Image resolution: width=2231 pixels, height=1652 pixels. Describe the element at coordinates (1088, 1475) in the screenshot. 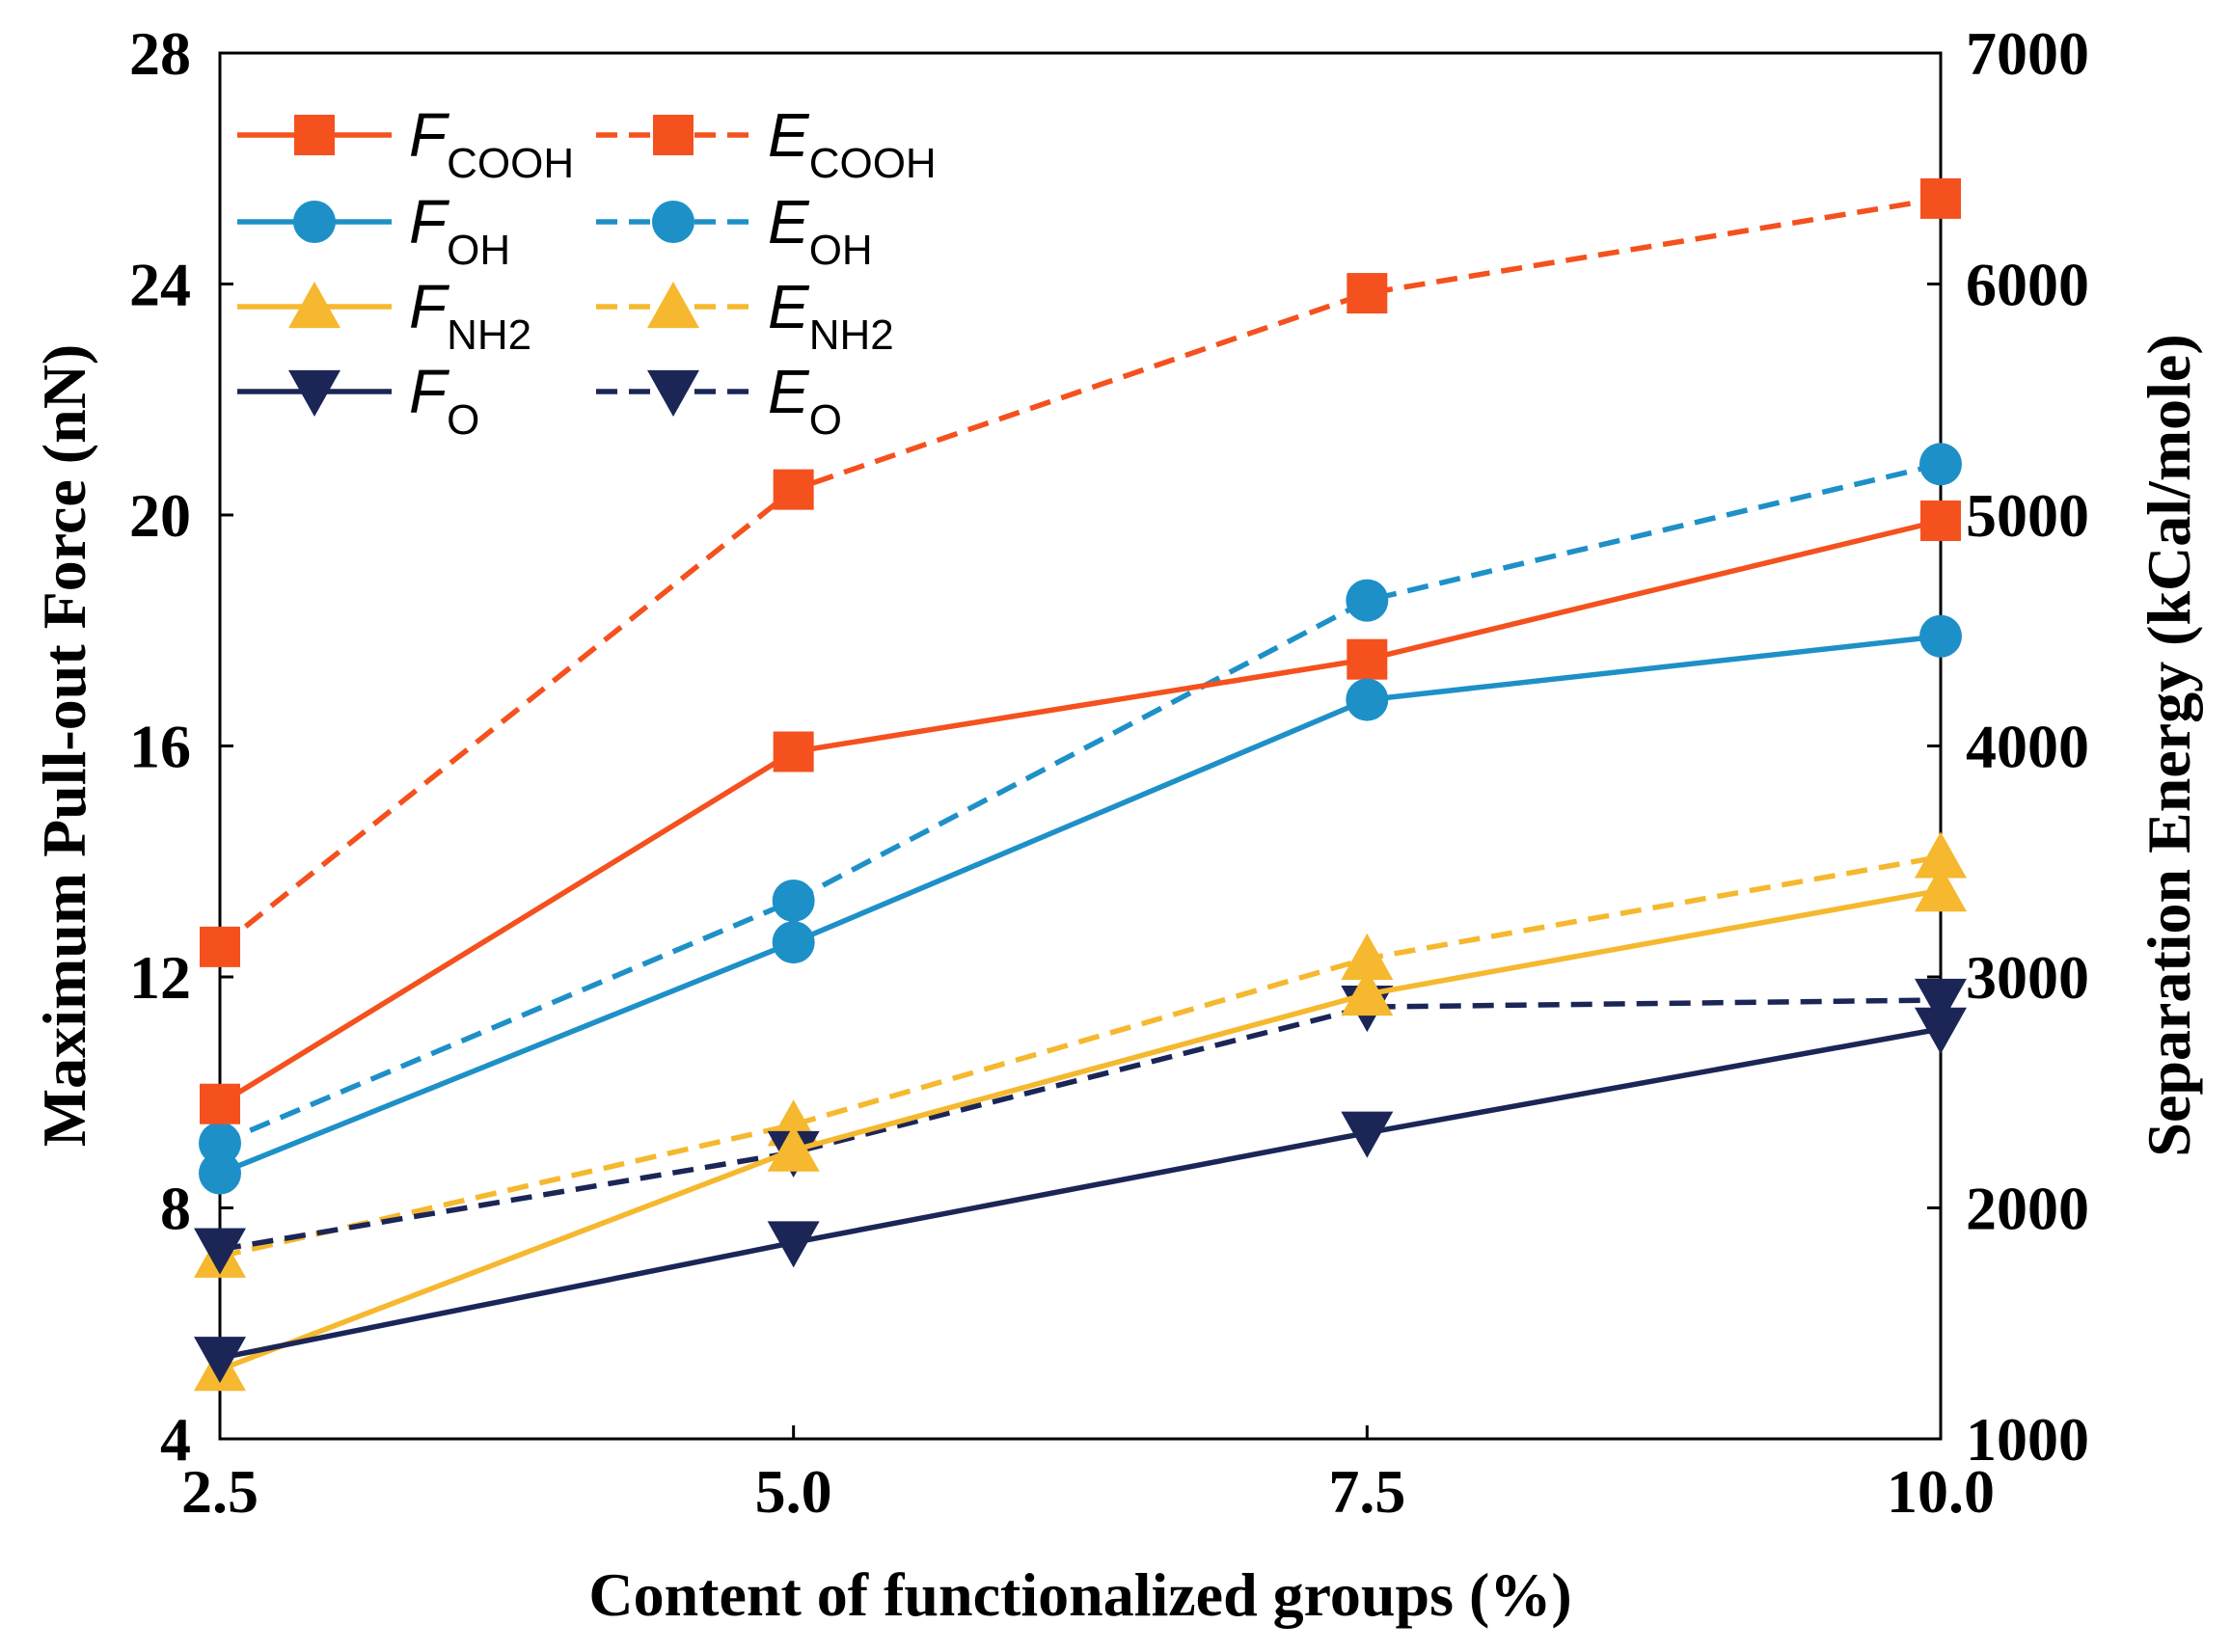

I see `x-axis: 2.5 5.0 7.5 10.0` at that location.